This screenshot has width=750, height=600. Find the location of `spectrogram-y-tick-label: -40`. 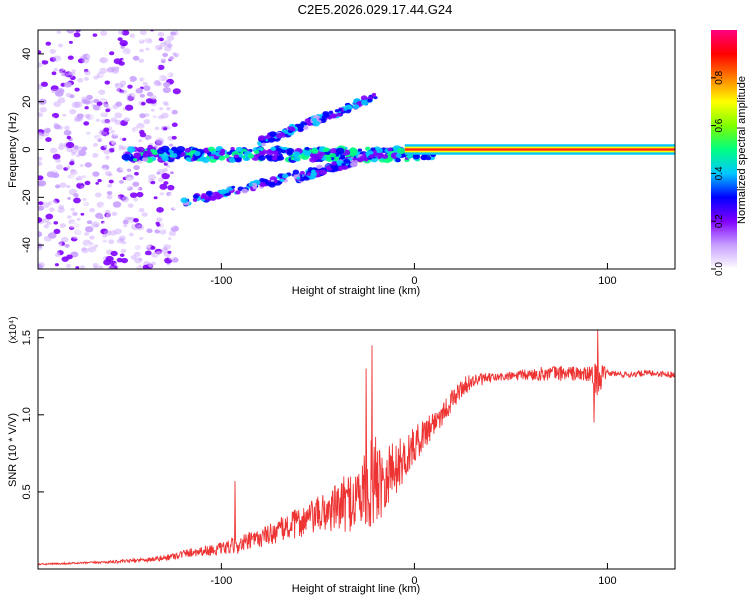

spectrogram-y-tick-label: -40 is located at coordinates (27, 245).